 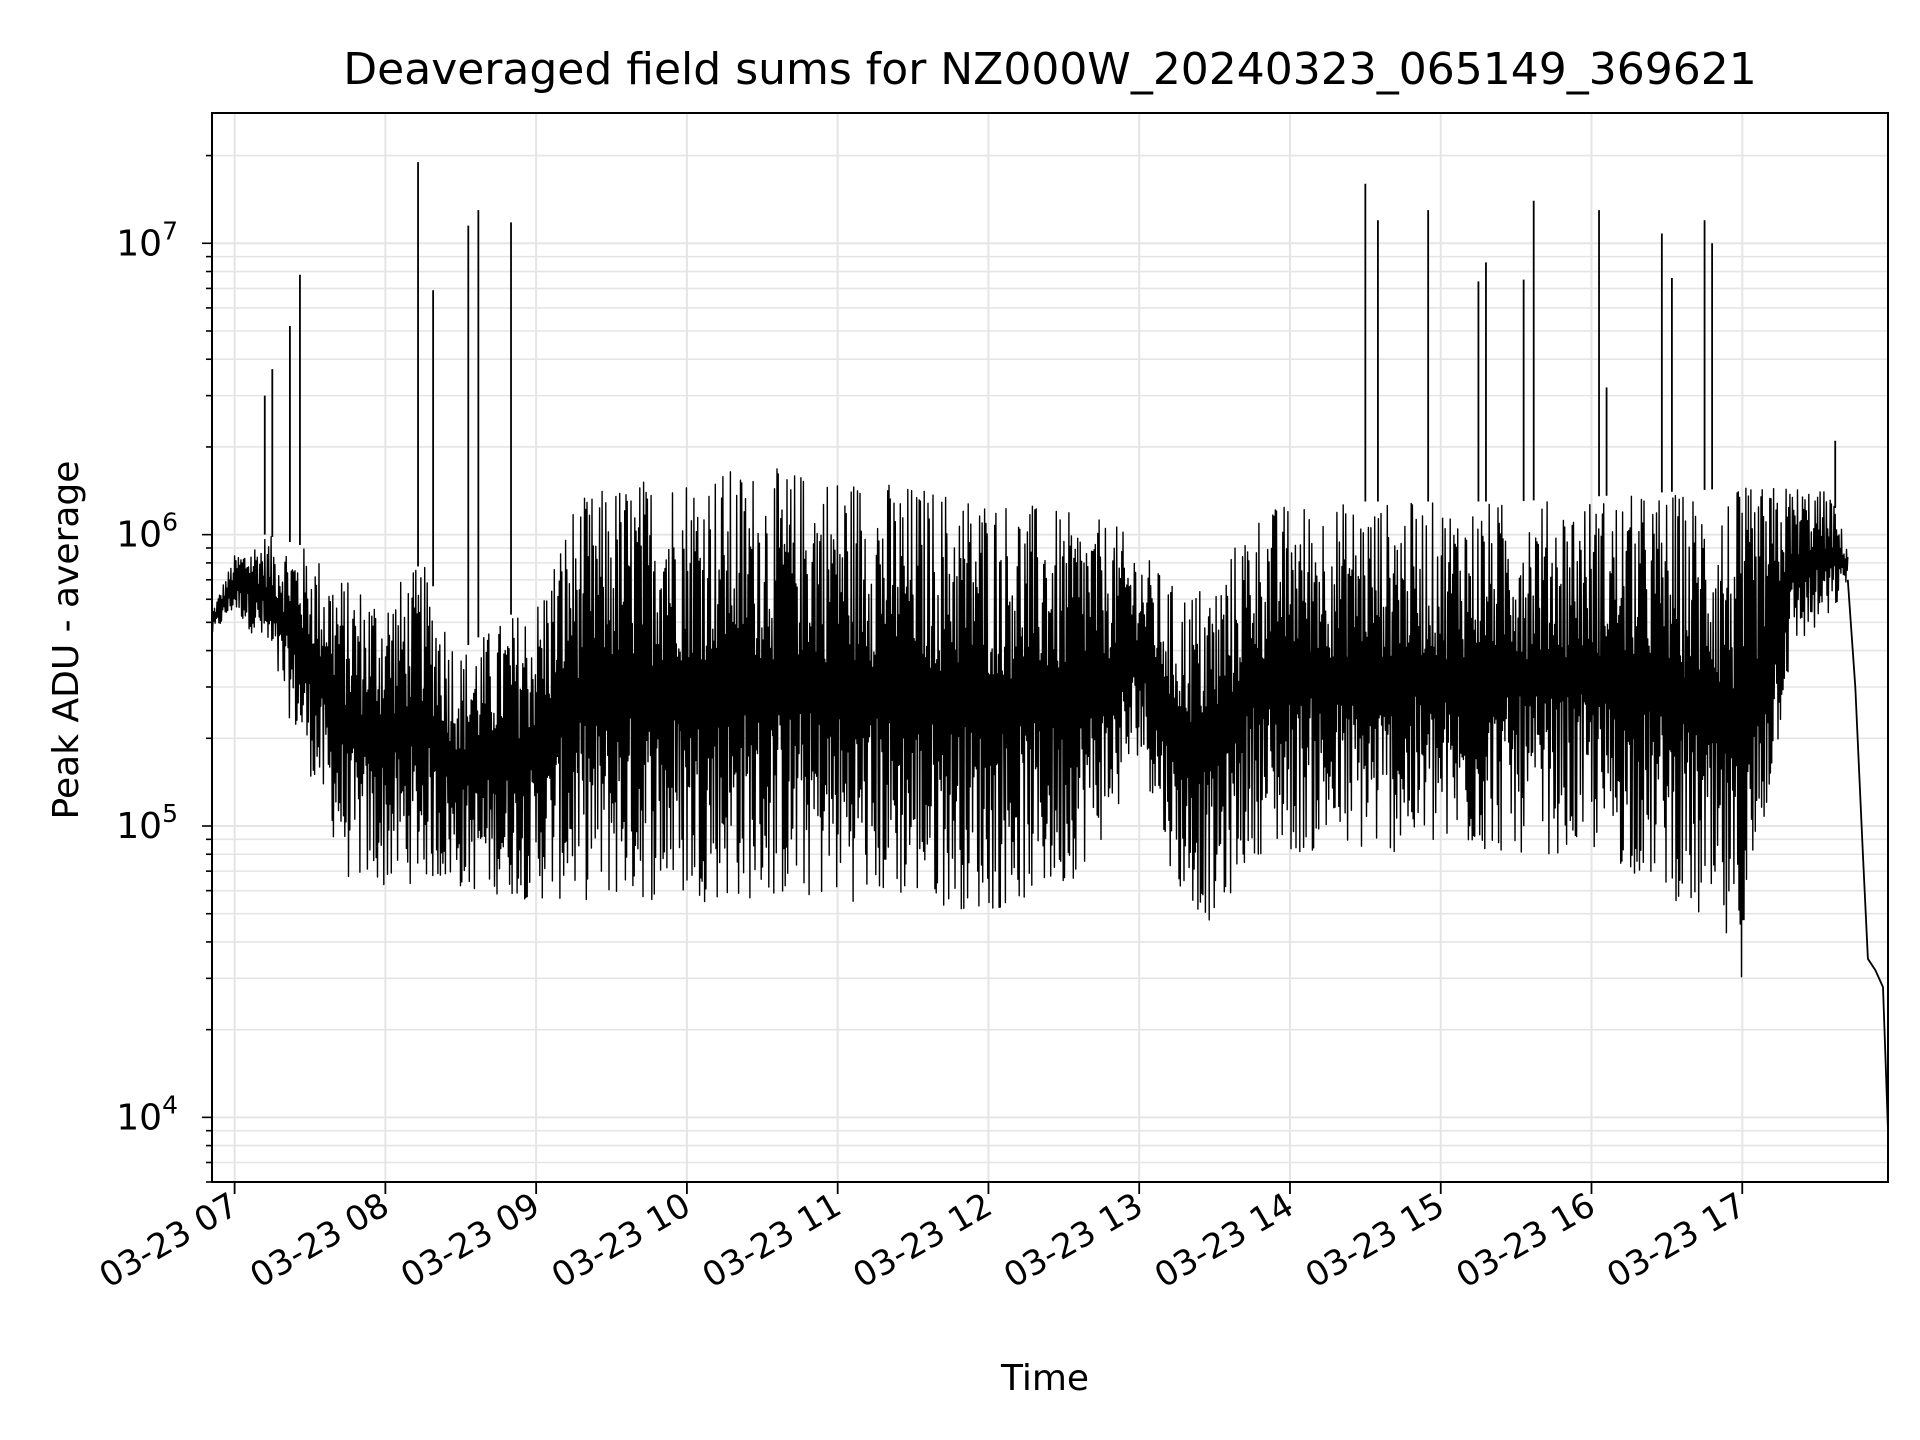 What do you see at coordinates (1044, 1378) in the screenshot?
I see `x-axis-label: Time` at bounding box center [1044, 1378].